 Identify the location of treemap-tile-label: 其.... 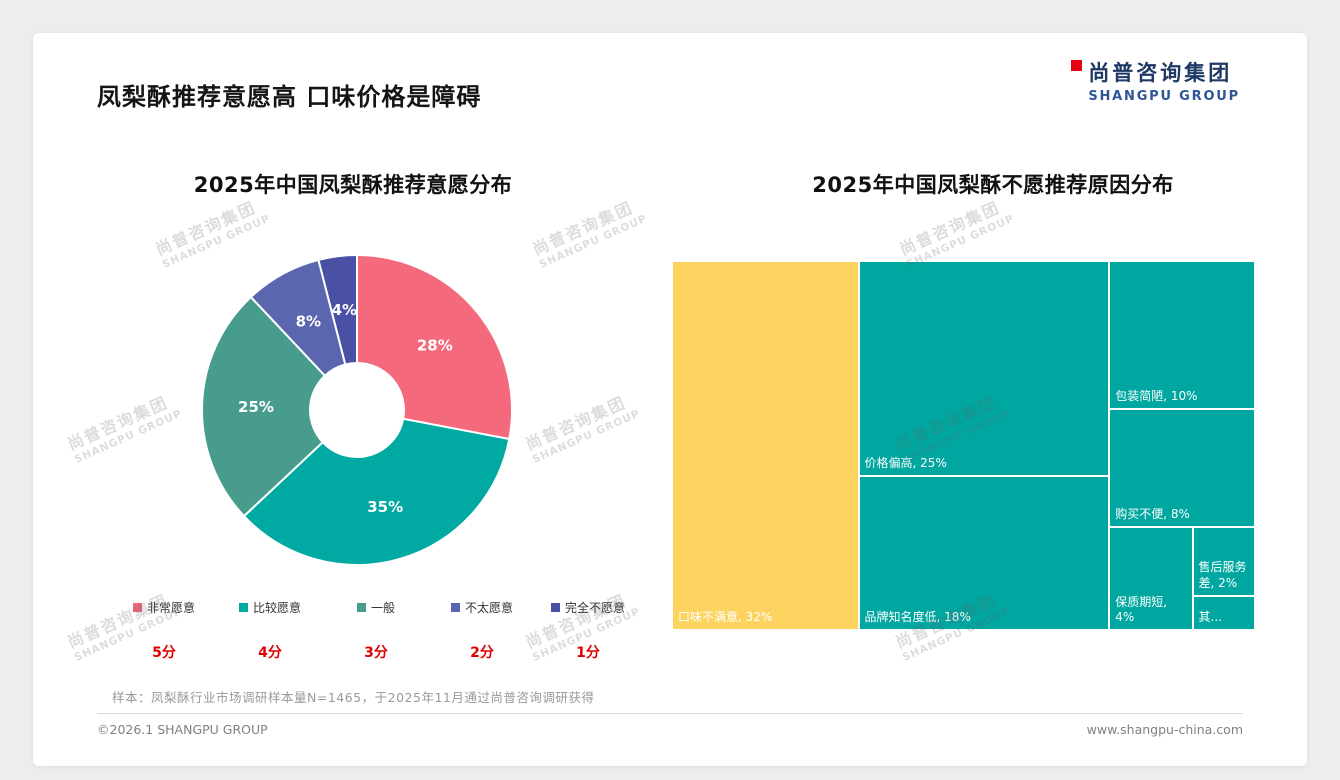
(1210, 617).